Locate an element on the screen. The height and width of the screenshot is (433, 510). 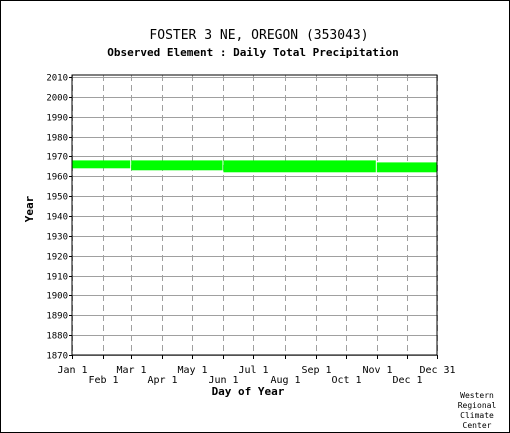
bars-layer is located at coordinates (254, 166).